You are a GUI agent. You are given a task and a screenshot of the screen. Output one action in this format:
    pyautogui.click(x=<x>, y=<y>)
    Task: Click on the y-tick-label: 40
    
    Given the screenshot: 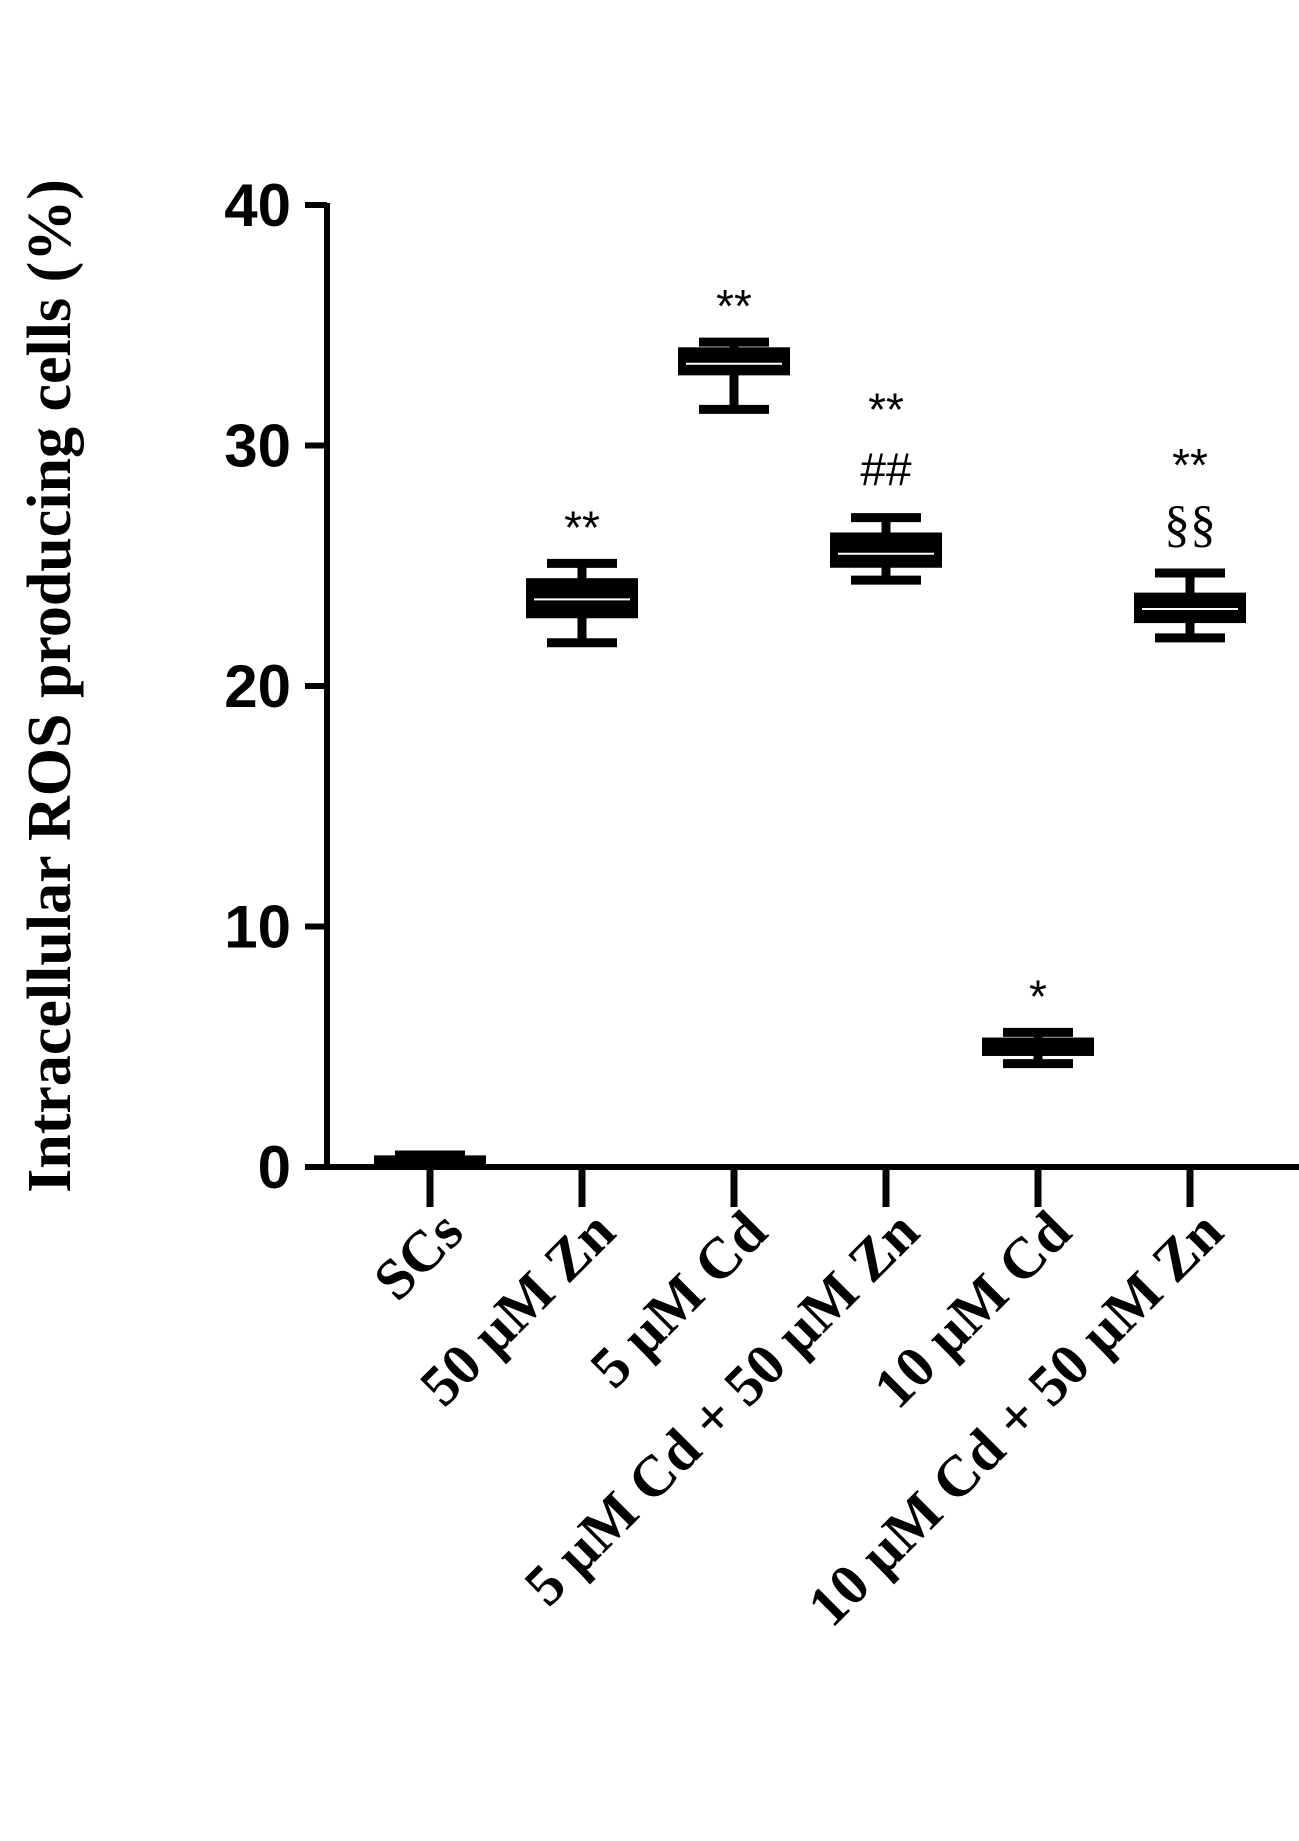 What is the action you would take?
    pyautogui.click(x=257, y=205)
    